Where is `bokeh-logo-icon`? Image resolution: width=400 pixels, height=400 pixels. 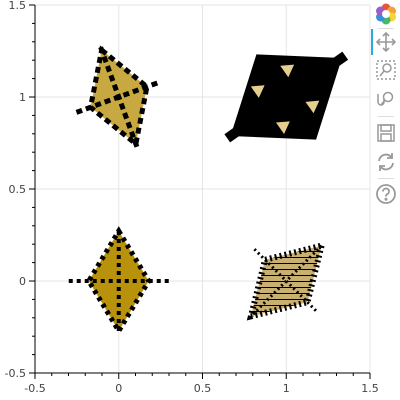
bokeh-logo-icon is located at coordinates (386, 14).